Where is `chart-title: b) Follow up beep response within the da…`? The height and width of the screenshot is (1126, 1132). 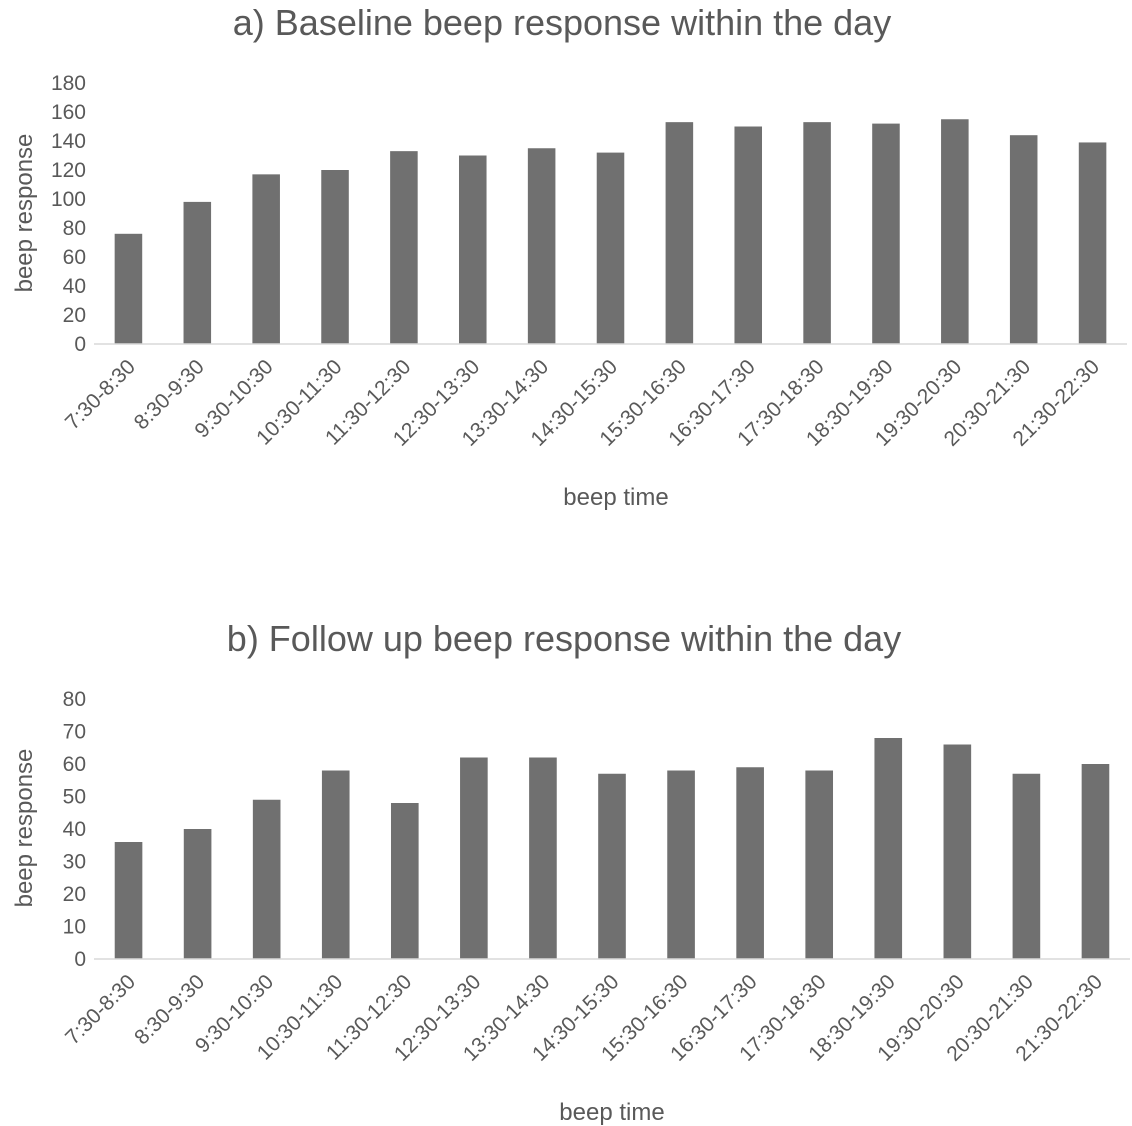
chart-title: b) Follow up beep response within the da… is located at coordinates (564, 638).